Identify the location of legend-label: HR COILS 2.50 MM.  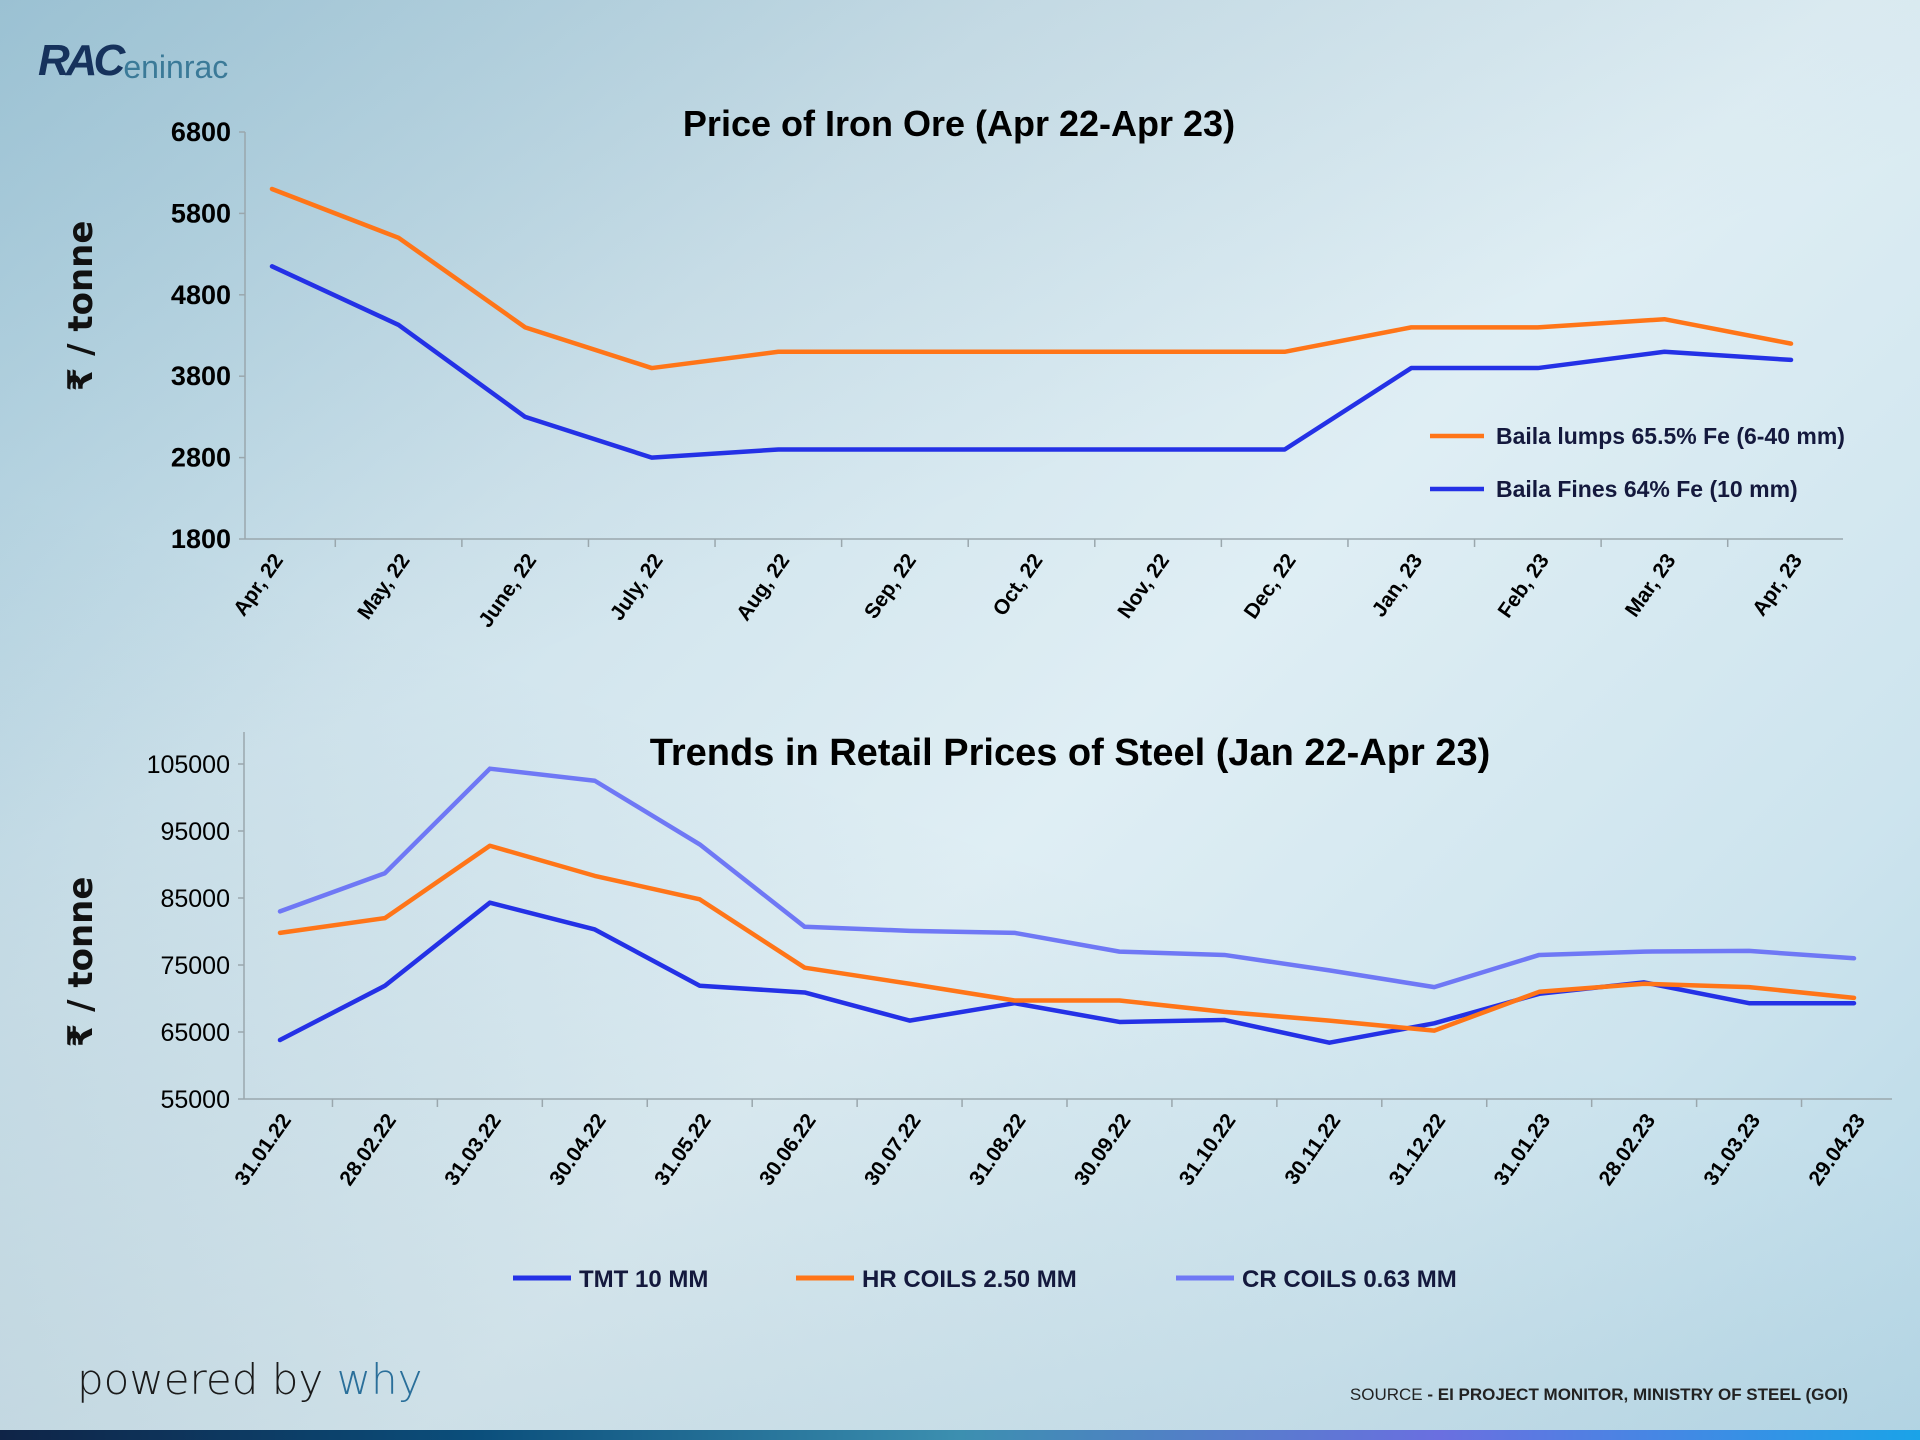
(969, 1279).